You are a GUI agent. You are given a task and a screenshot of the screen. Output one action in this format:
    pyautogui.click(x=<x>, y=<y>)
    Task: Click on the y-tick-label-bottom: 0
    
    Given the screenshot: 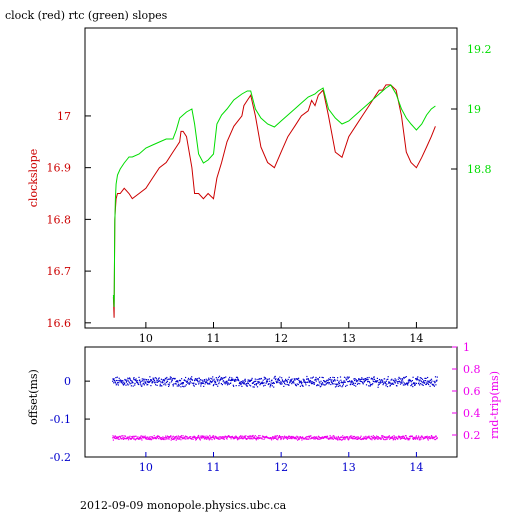 What is the action you would take?
    pyautogui.click(x=67, y=381)
    